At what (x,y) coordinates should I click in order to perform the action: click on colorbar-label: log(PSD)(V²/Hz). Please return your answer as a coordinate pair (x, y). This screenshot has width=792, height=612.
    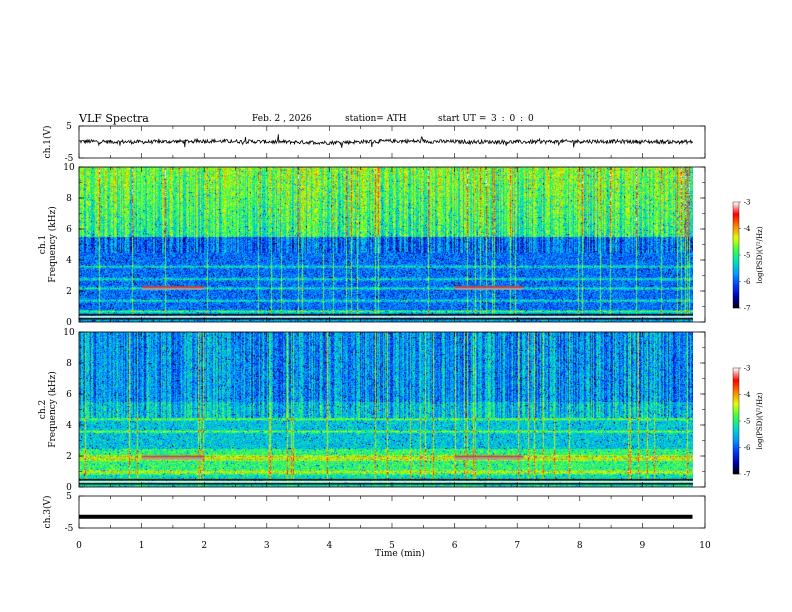
    Looking at the image, I should click on (760, 420).